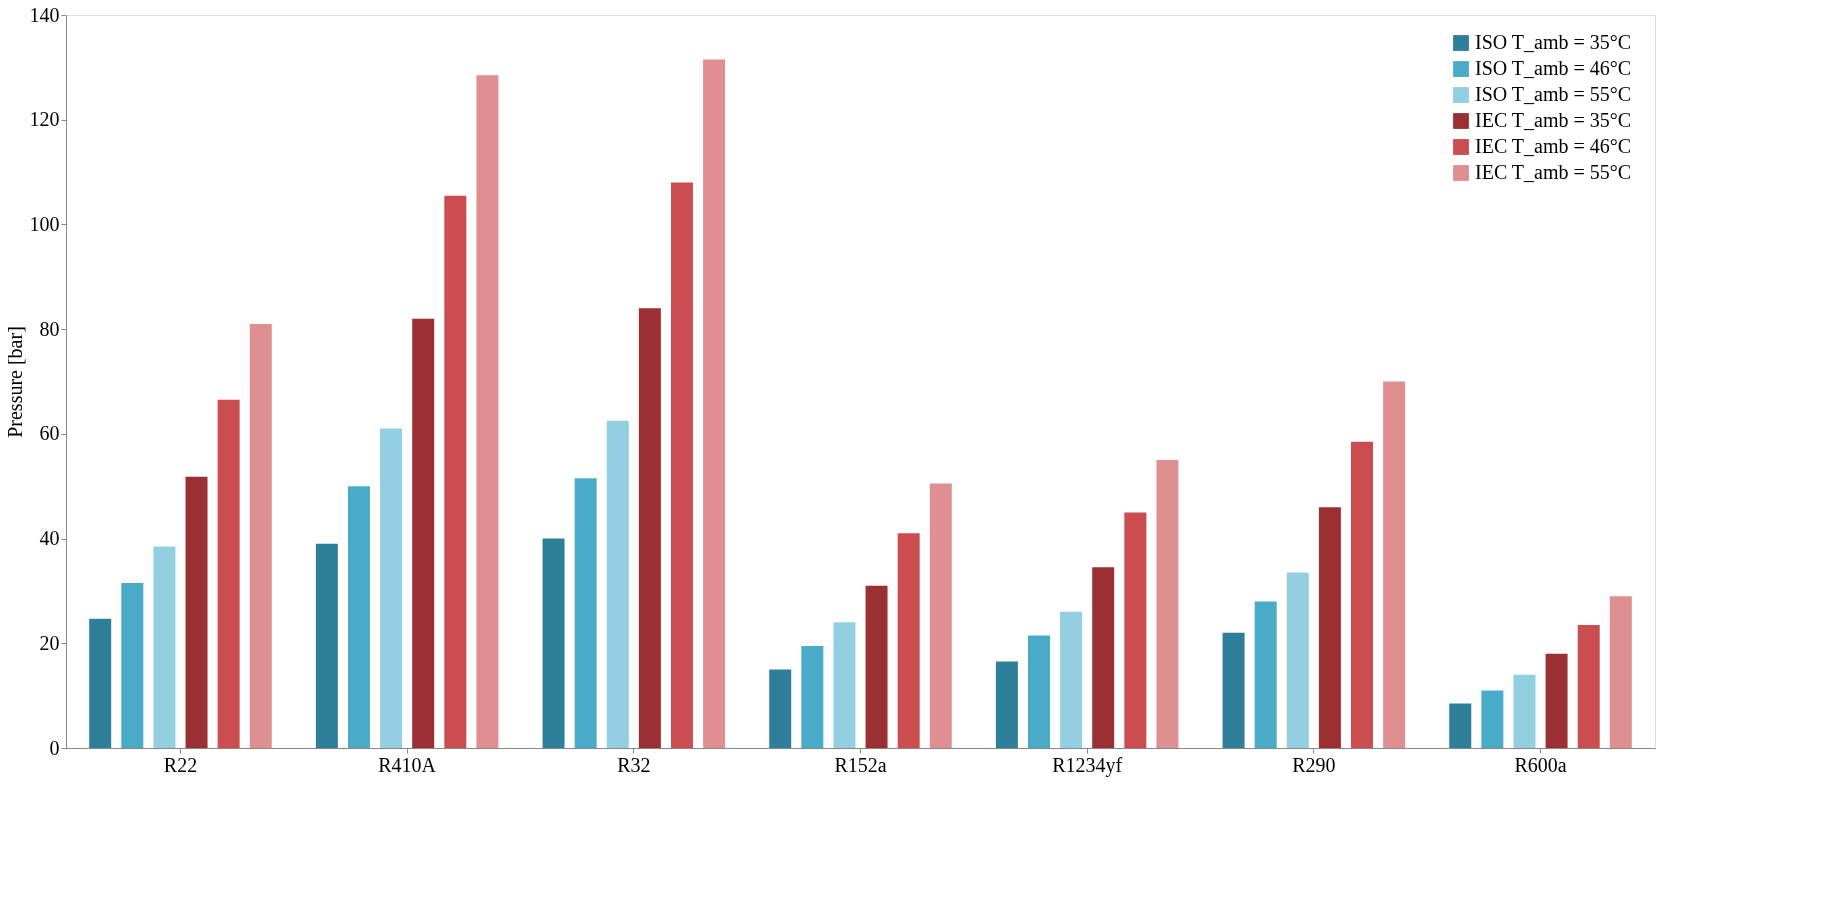 Image resolution: width=1821 pixels, height=915 pixels. What do you see at coordinates (44, 119) in the screenshot?
I see `y-tick-label: 120` at bounding box center [44, 119].